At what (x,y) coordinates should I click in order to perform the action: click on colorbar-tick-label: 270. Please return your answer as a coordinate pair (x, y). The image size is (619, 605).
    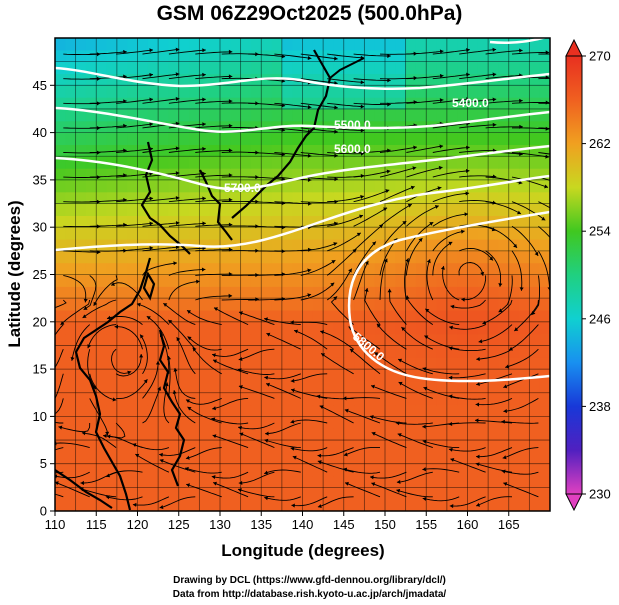
    Looking at the image, I should click on (600, 56).